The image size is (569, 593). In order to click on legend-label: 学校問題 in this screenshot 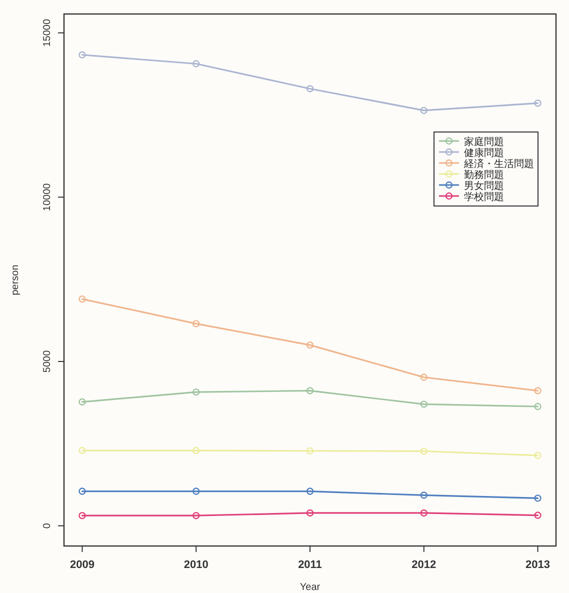, I will do `click(484, 197)`.